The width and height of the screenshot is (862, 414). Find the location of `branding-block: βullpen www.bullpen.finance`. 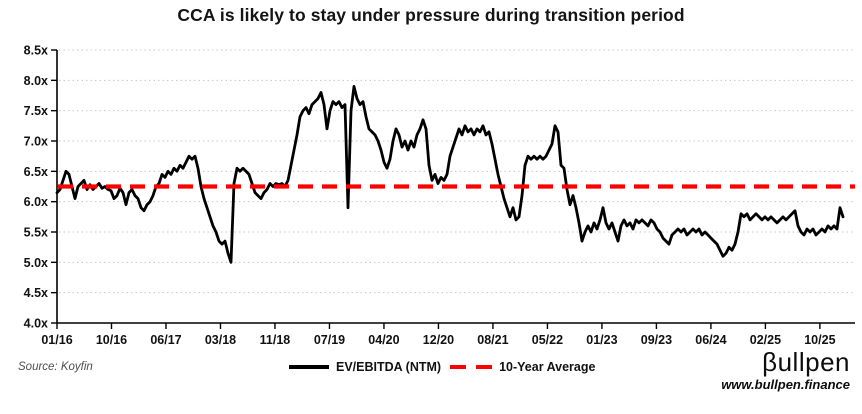

branding-block: βullpen www.bullpen.finance is located at coordinates (785, 370).